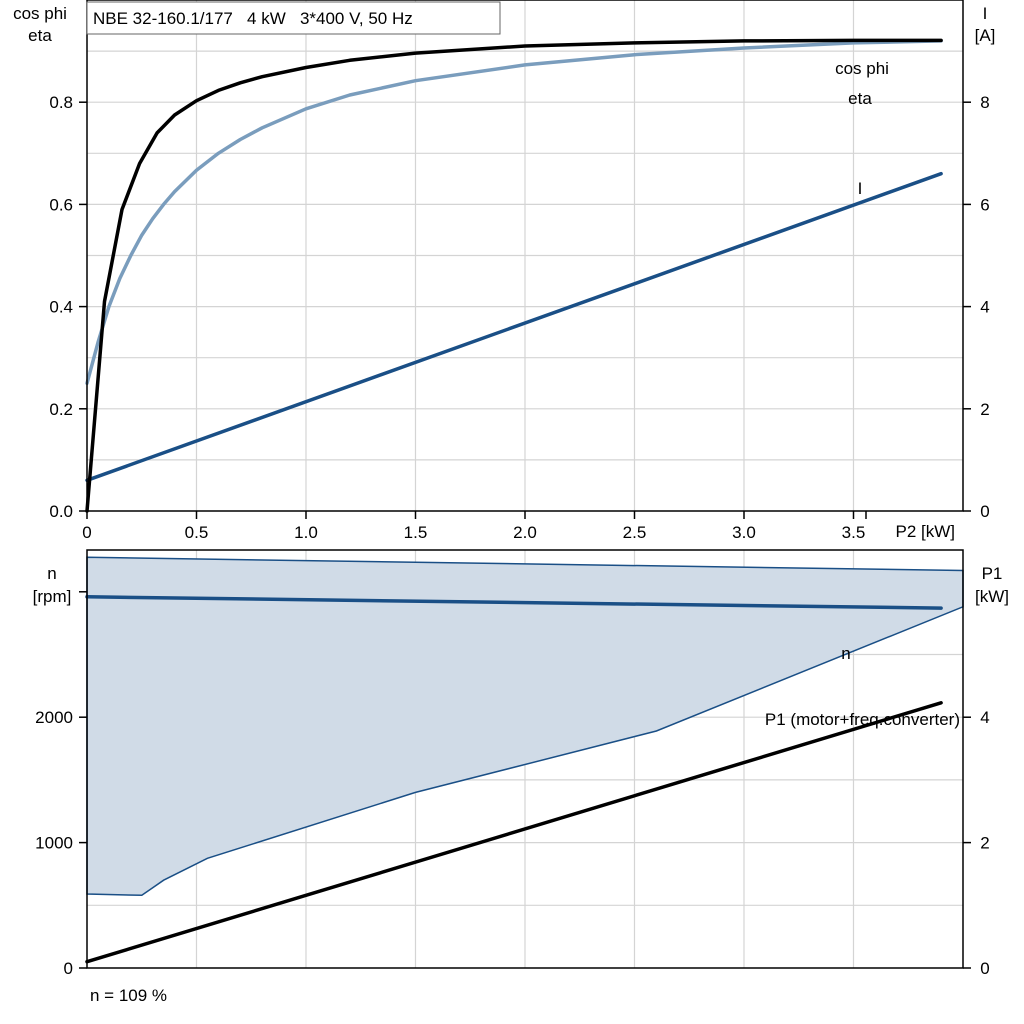  Describe the element at coordinates (40, 35) in the screenshot. I see `top-left-axis-title-line2: eta` at that location.